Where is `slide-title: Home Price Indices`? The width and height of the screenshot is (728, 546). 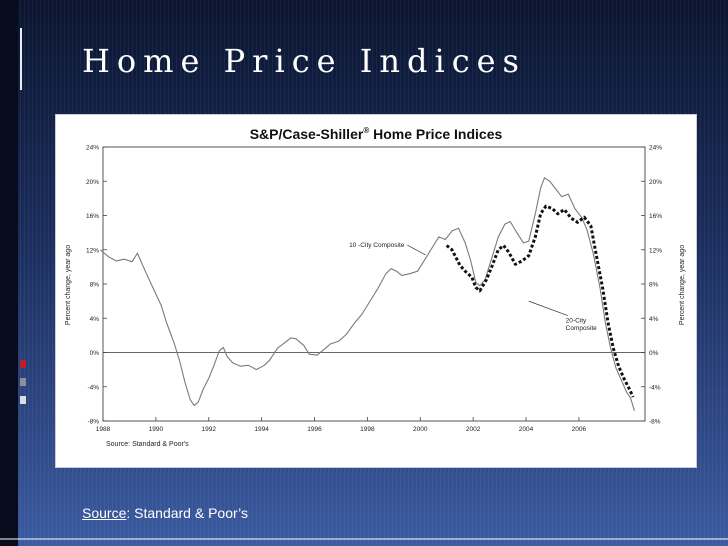 slide-title: Home Price Indices is located at coordinates (304, 61).